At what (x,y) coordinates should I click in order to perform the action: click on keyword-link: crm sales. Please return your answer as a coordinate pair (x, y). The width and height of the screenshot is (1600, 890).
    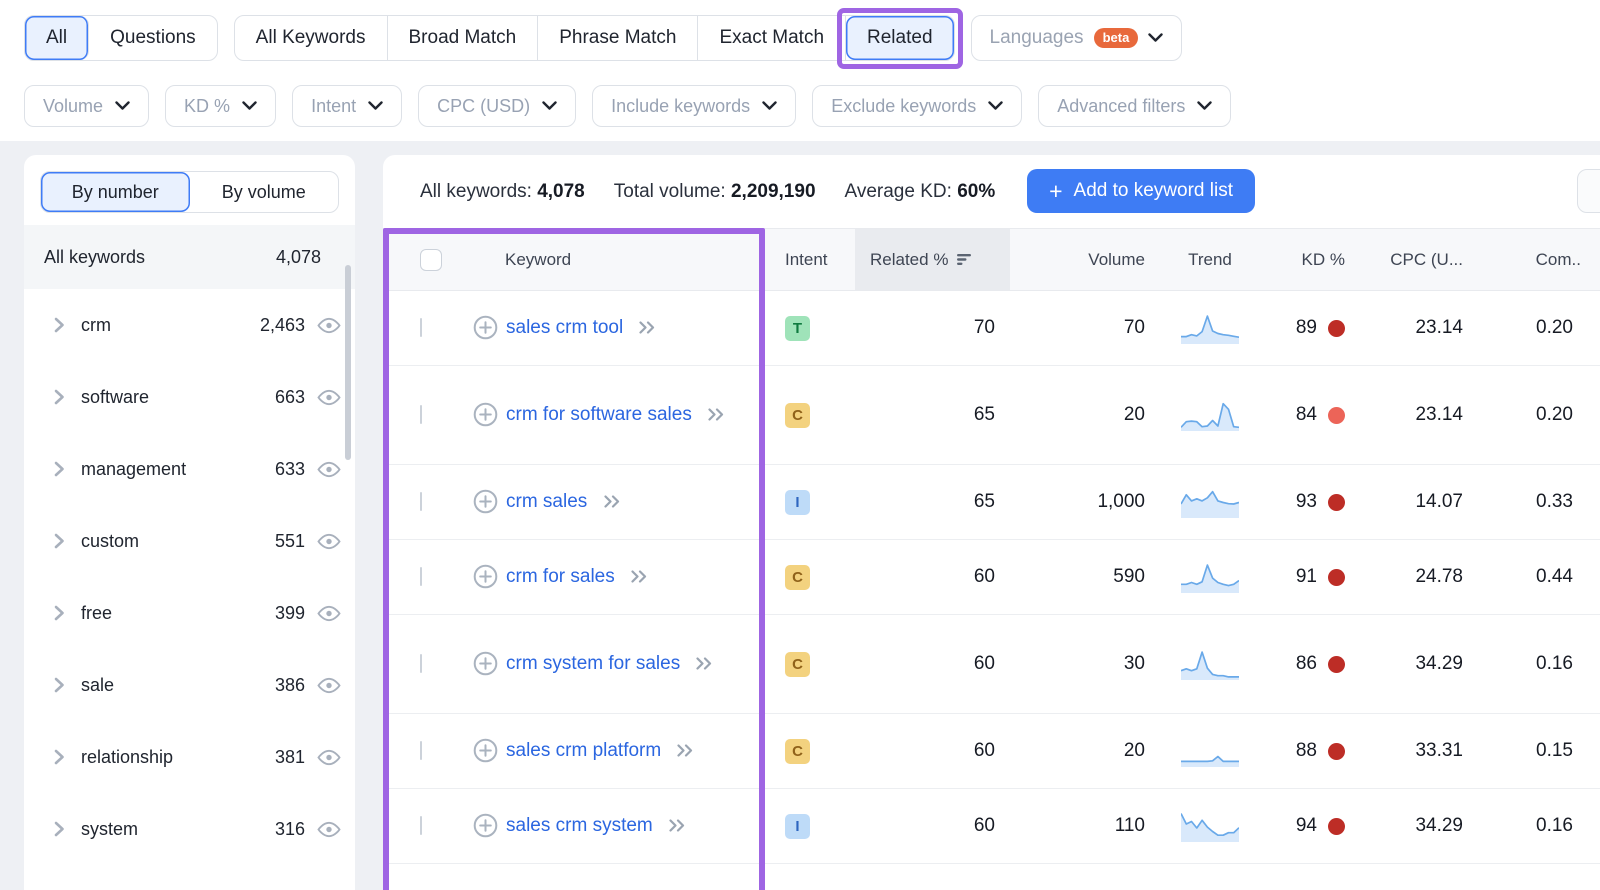
    Looking at the image, I should click on (563, 502).